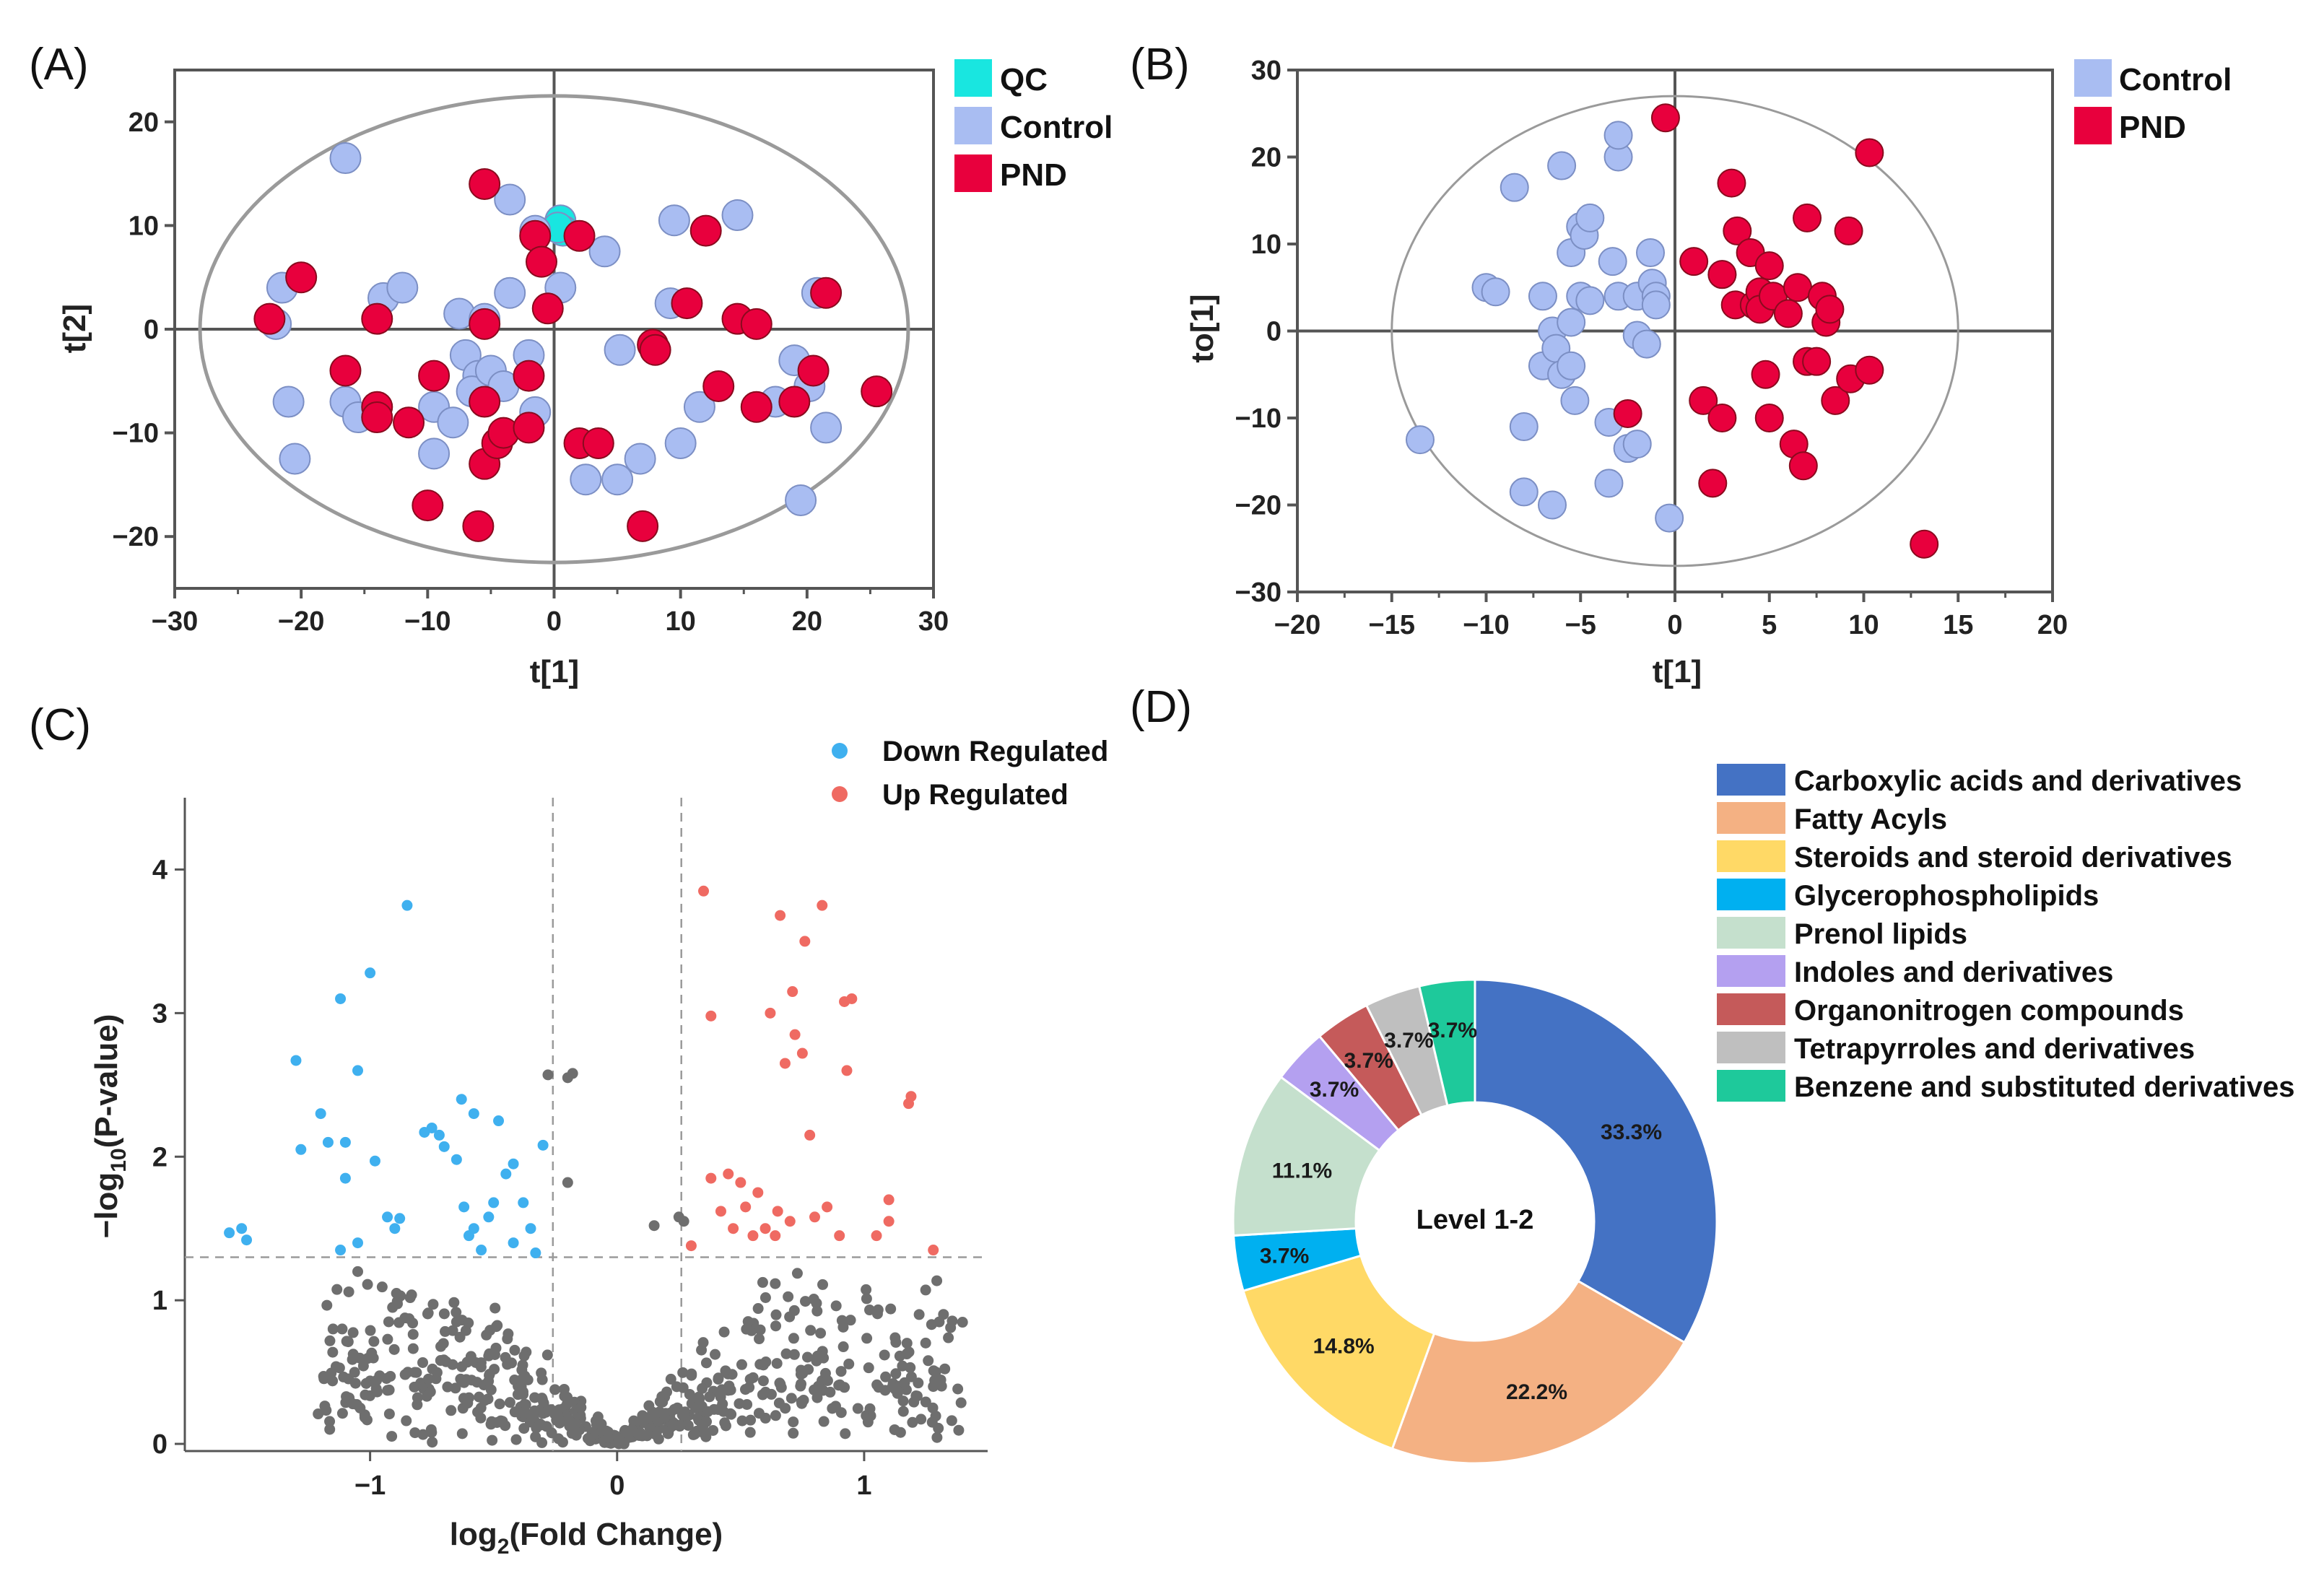 Image resolution: width=2324 pixels, height=1581 pixels. I want to click on donut-slice, so click(1446, 1042).